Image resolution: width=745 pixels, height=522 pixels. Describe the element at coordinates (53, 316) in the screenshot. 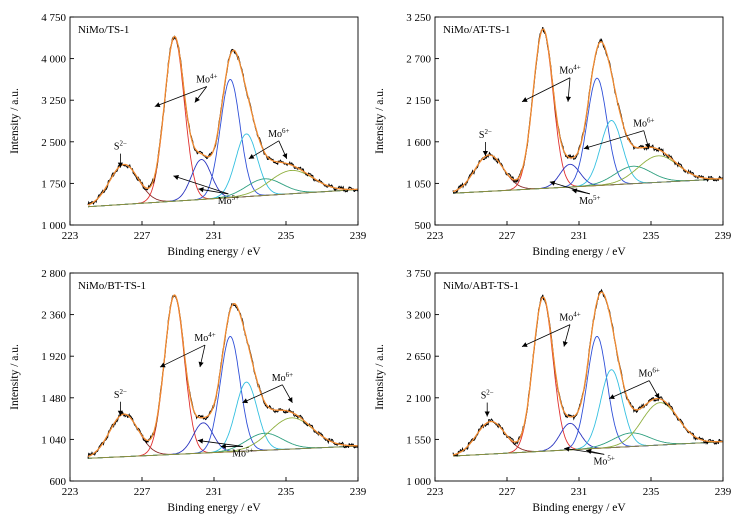

I see `y-tick-label: 2 360` at that location.